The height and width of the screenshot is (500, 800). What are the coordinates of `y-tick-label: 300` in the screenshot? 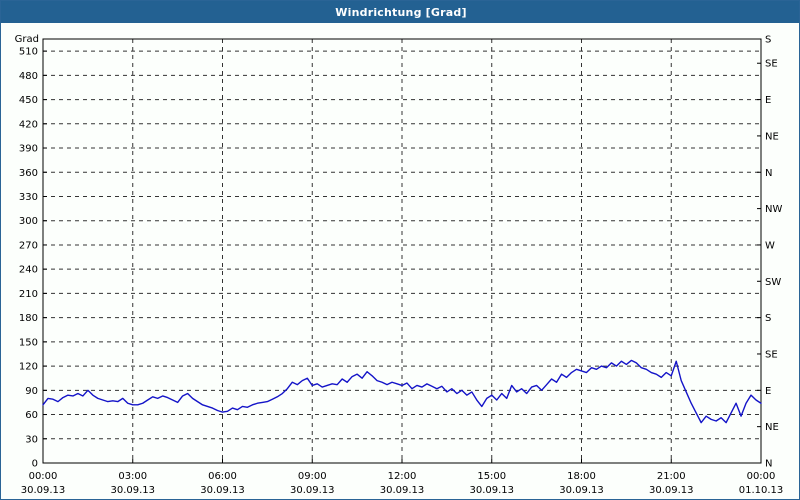 It's located at (28, 221).